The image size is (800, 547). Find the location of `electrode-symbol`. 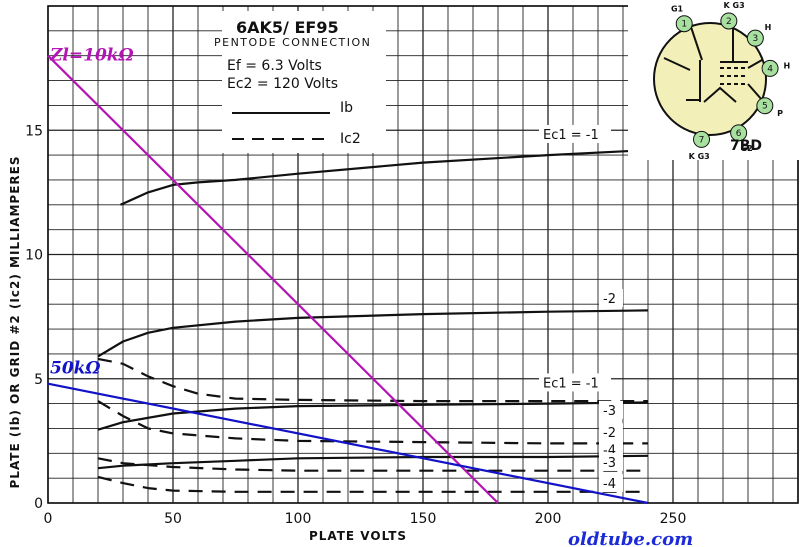

electrode-symbol is located at coordinates (713, 62).